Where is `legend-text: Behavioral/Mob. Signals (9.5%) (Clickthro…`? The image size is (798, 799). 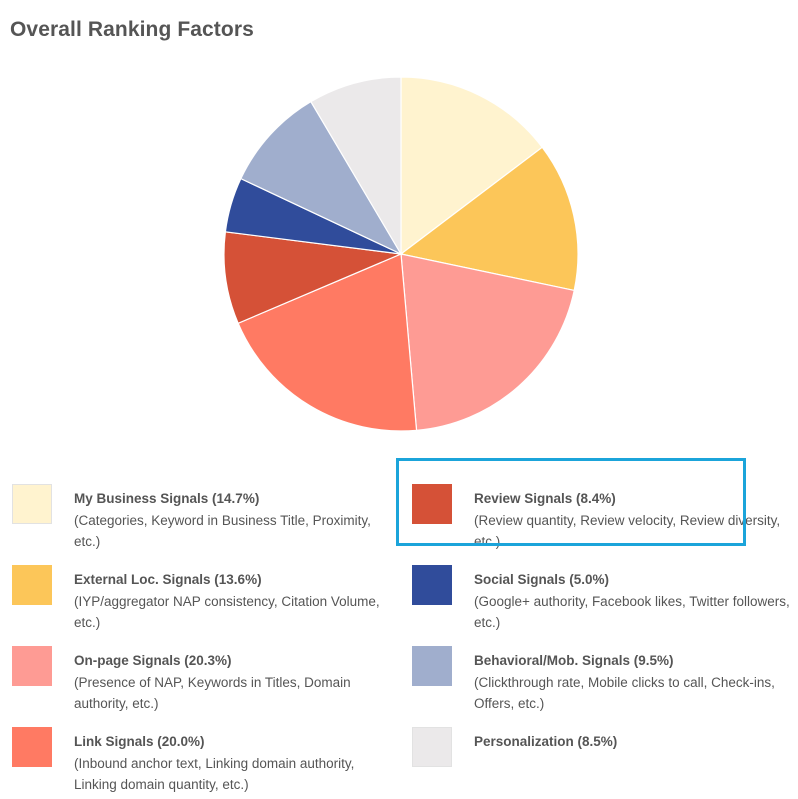 legend-text: Behavioral/Mob. Signals (9.5%) (Clickthro… is located at coordinates (634, 682).